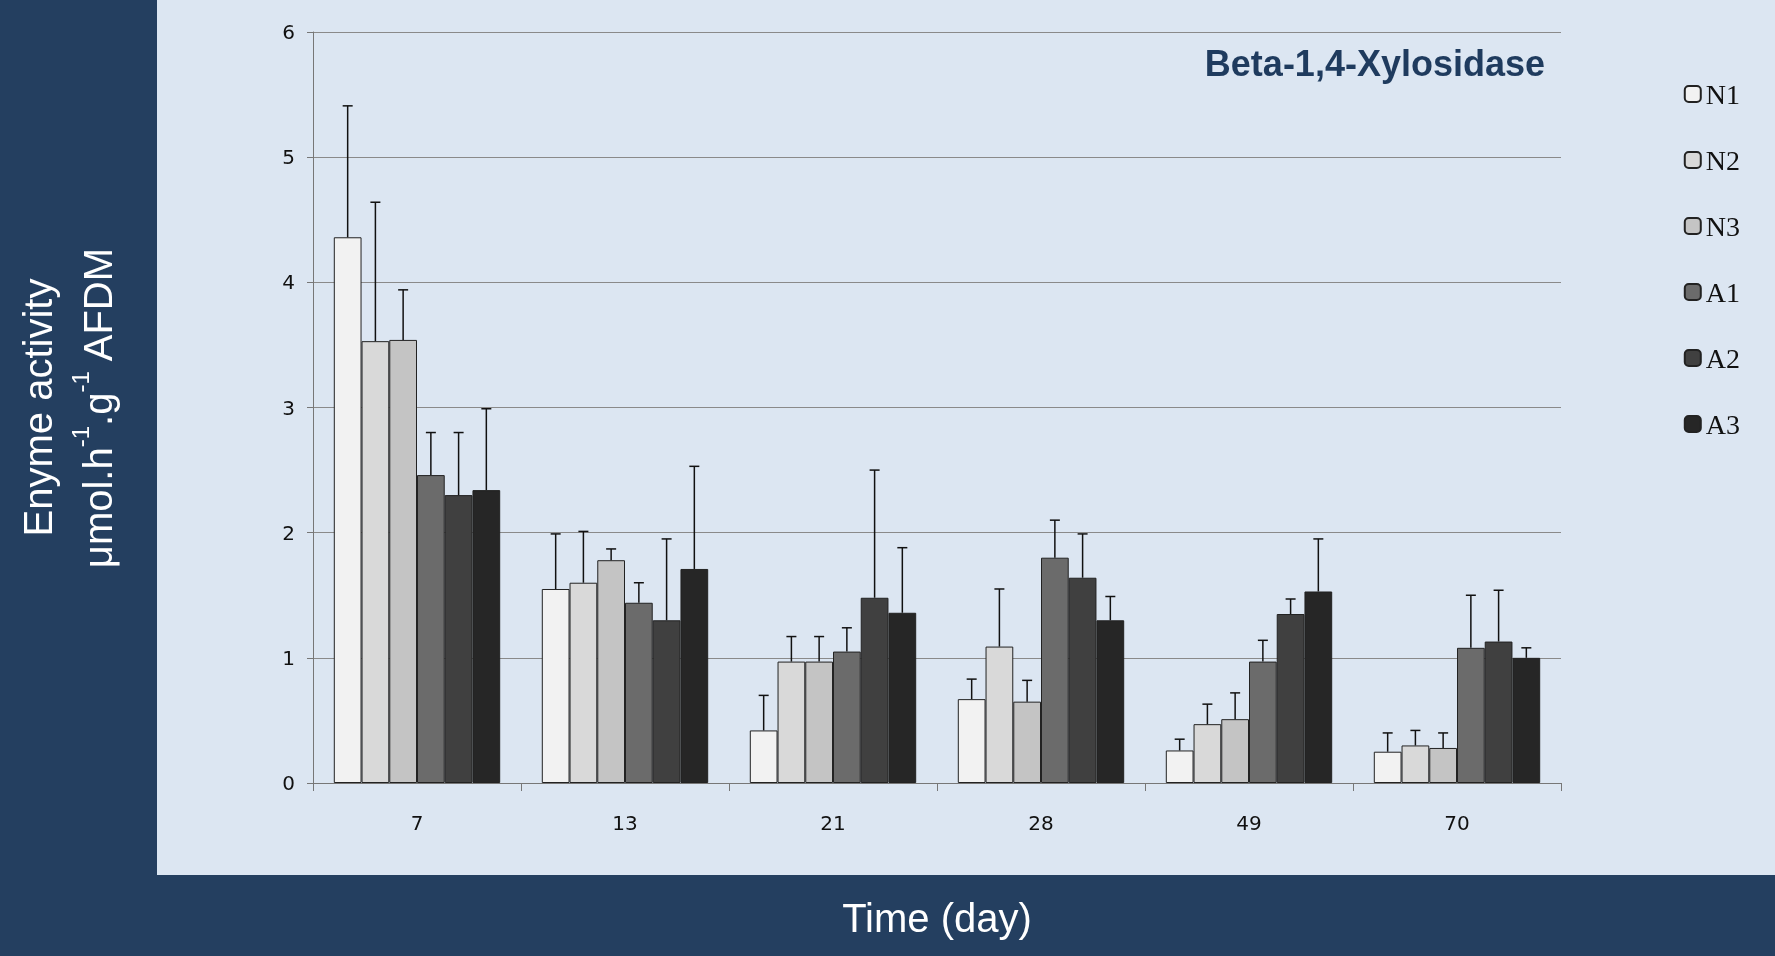 This screenshot has height=956, width=1775. Describe the element at coordinates (288, 407) in the screenshot. I see `y-tick-label: 3` at that location.